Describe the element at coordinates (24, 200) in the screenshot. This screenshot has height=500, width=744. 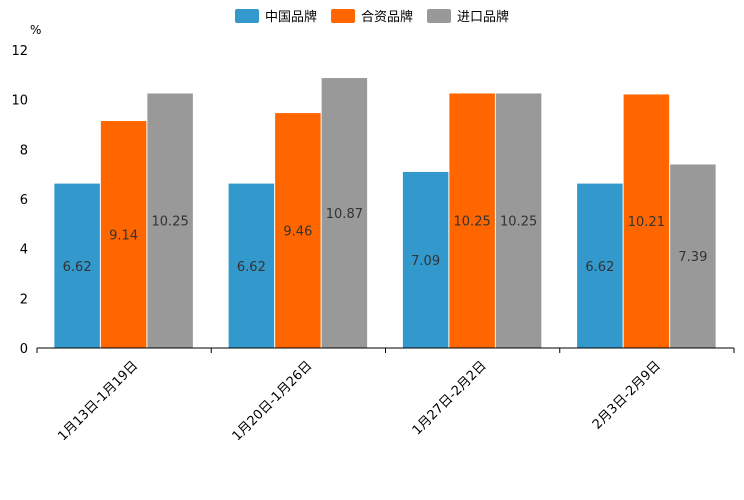
I see `y-tick-label: 6` at that location.